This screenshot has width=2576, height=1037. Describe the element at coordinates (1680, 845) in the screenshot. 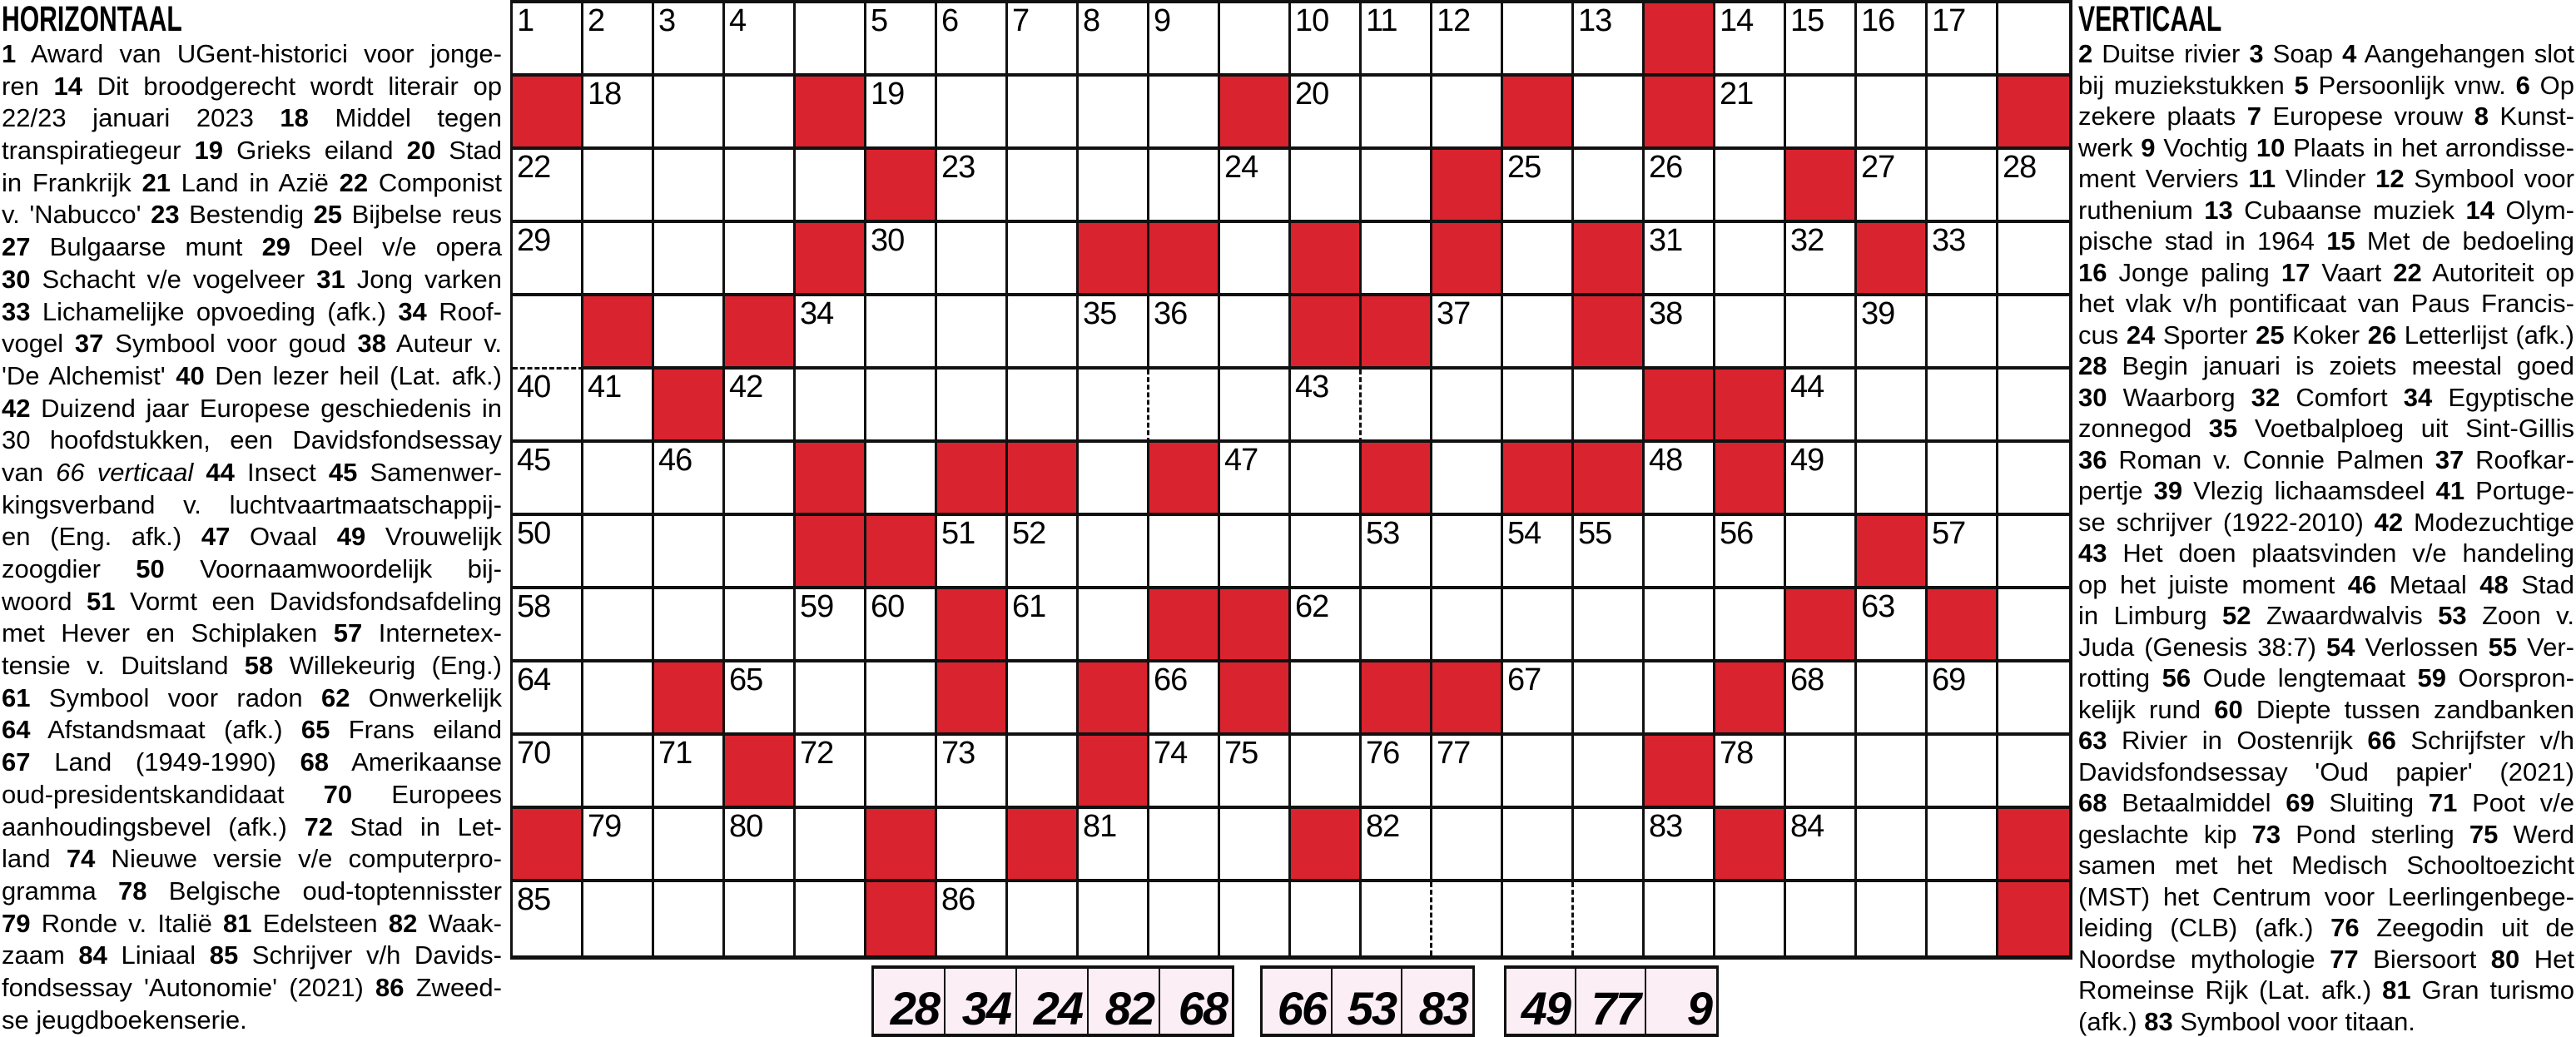

I see `grid-cell: 83` at that location.